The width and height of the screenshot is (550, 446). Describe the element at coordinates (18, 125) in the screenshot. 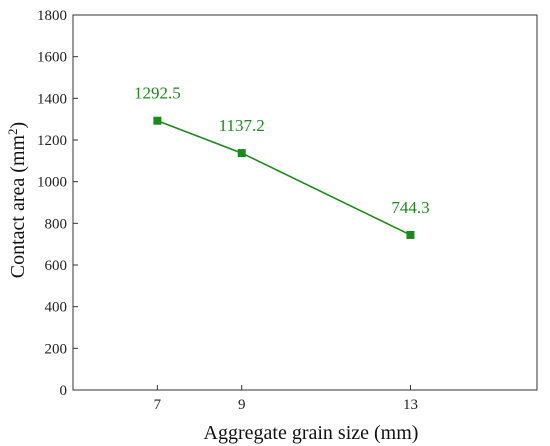

I see `y-axis-title-tail: )` at that location.